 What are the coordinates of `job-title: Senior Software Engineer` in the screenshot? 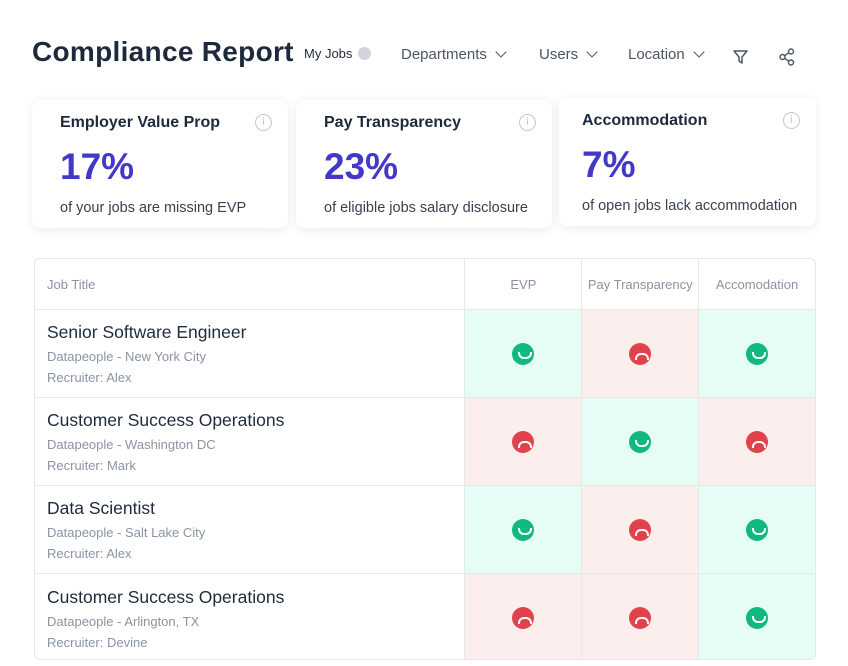 It's located at (147, 332).